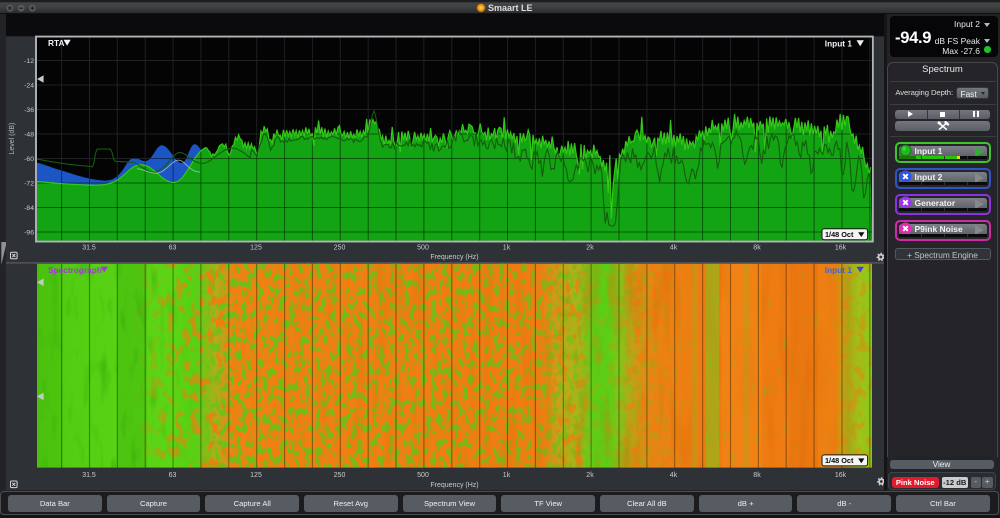 This screenshot has height=518, width=1000. What do you see at coordinates (29, 61) in the screenshot?
I see `svg-text: -12` at bounding box center [29, 61].